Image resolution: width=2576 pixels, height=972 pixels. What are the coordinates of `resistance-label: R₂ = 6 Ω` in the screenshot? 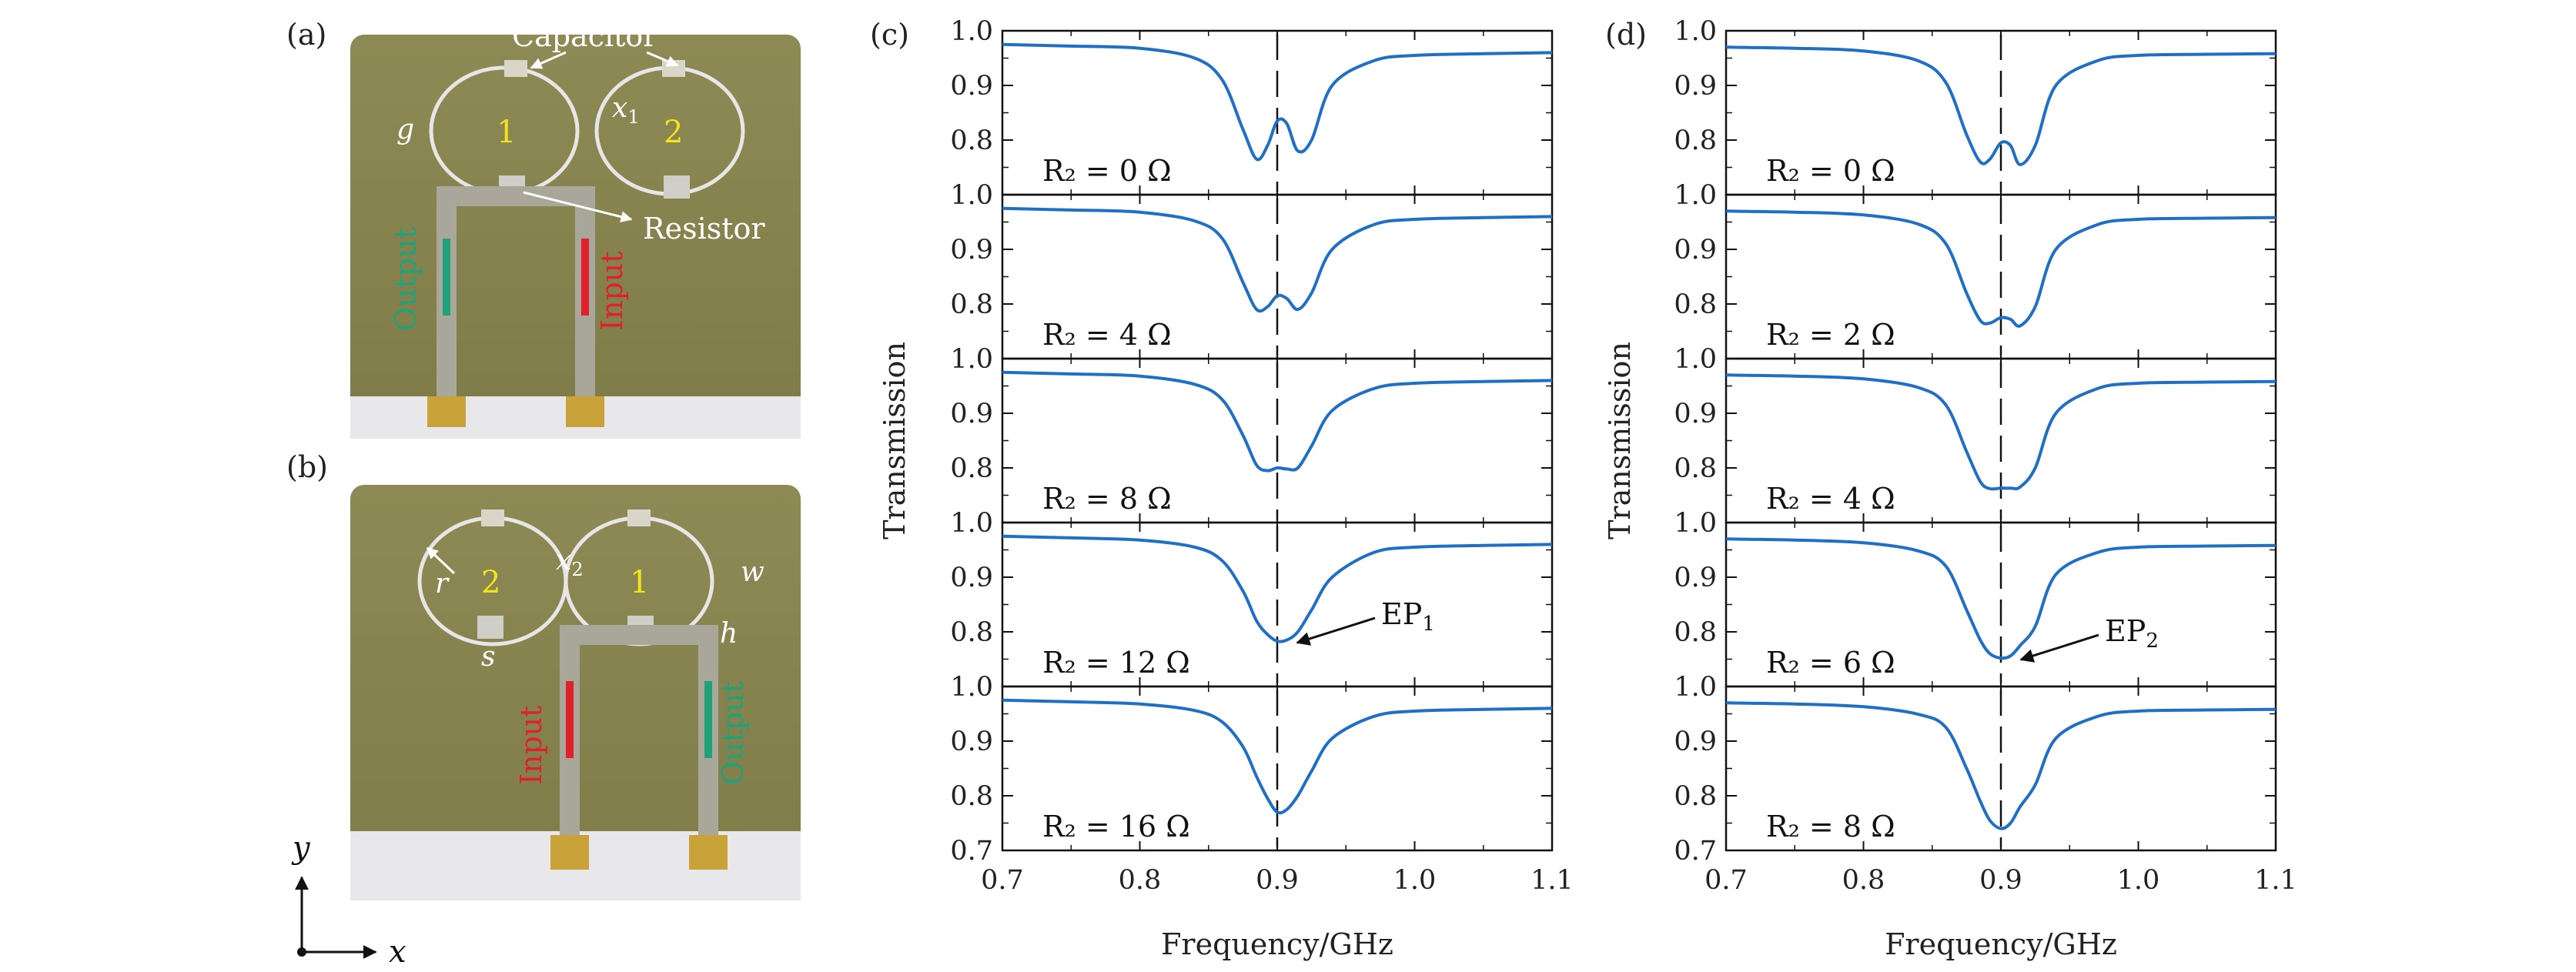 It's located at (1830, 663).